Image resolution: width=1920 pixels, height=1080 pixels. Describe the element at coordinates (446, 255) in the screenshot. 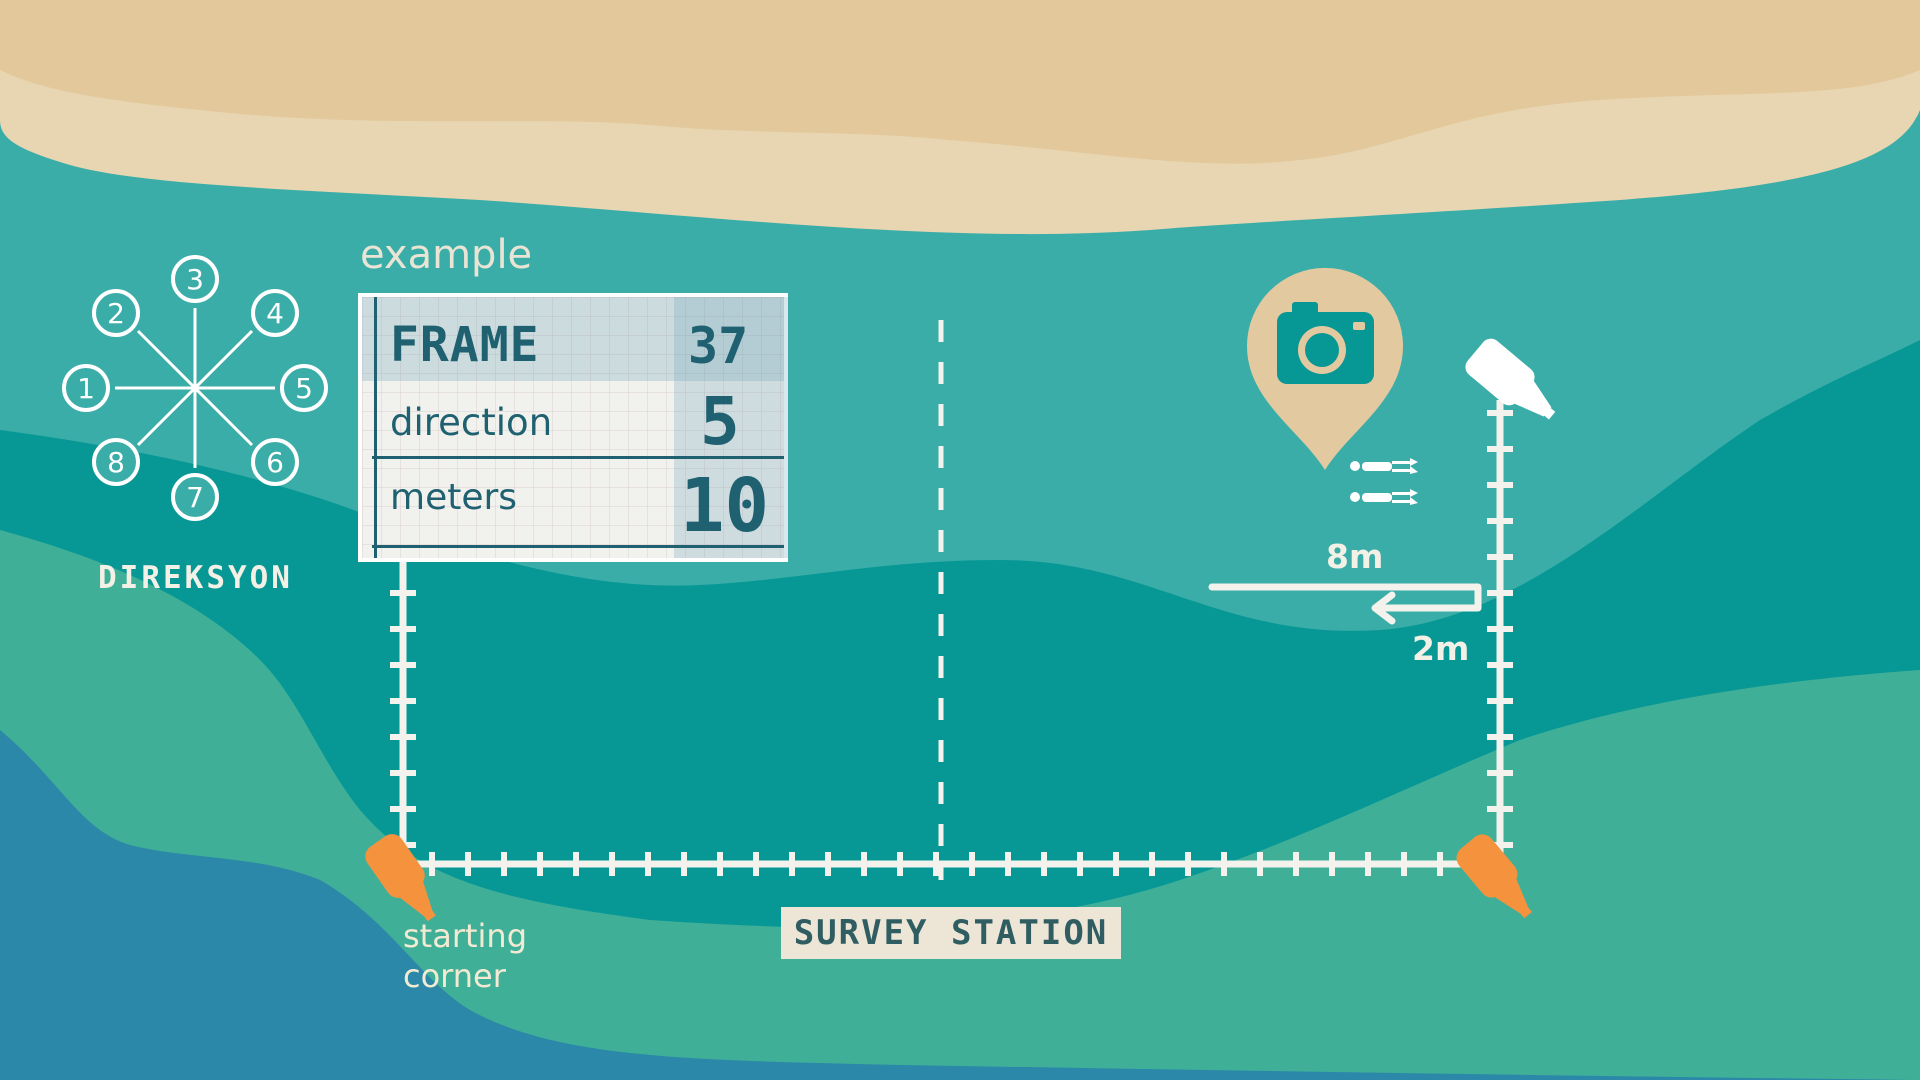

I see `example-label: example` at that location.